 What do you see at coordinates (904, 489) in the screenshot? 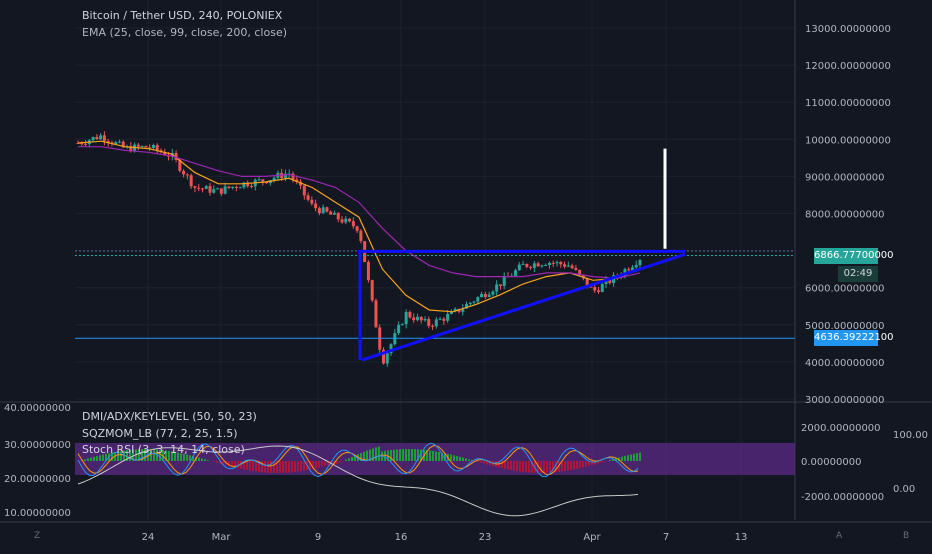
I see `stoch-tick-label: 0.00` at bounding box center [904, 489].